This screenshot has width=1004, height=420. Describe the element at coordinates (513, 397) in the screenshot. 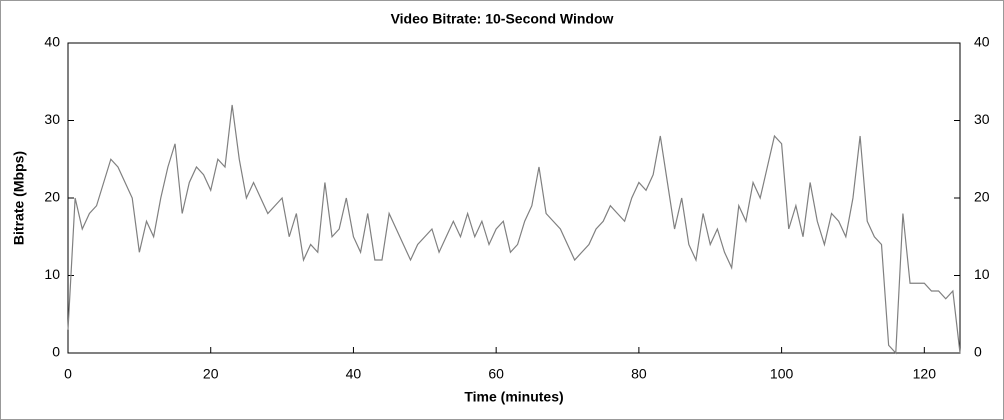

I see `x-axis-label: Time (minutes)` at that location.